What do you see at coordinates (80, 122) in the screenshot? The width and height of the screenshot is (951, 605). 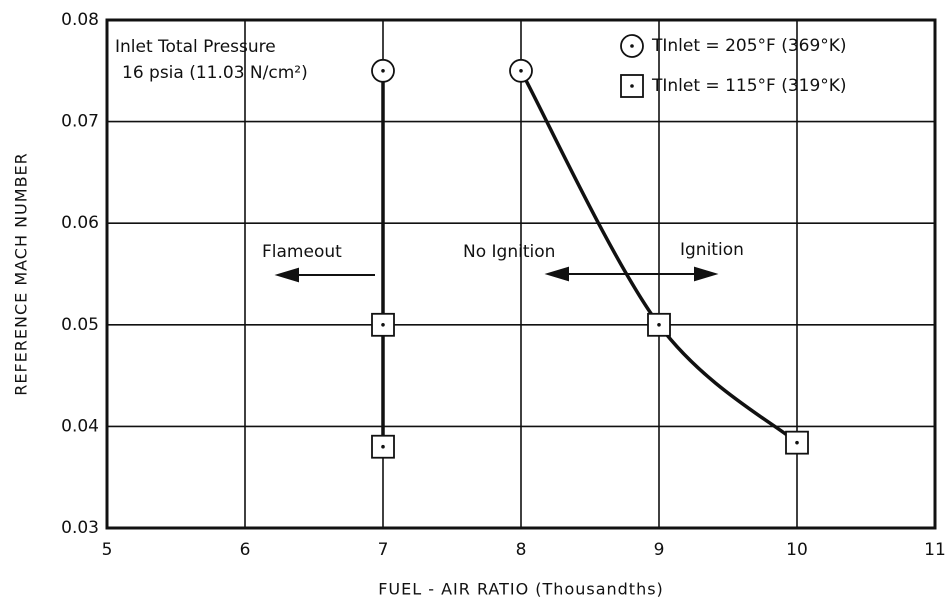 I see `y-tick-label: 0.07` at bounding box center [80, 122].